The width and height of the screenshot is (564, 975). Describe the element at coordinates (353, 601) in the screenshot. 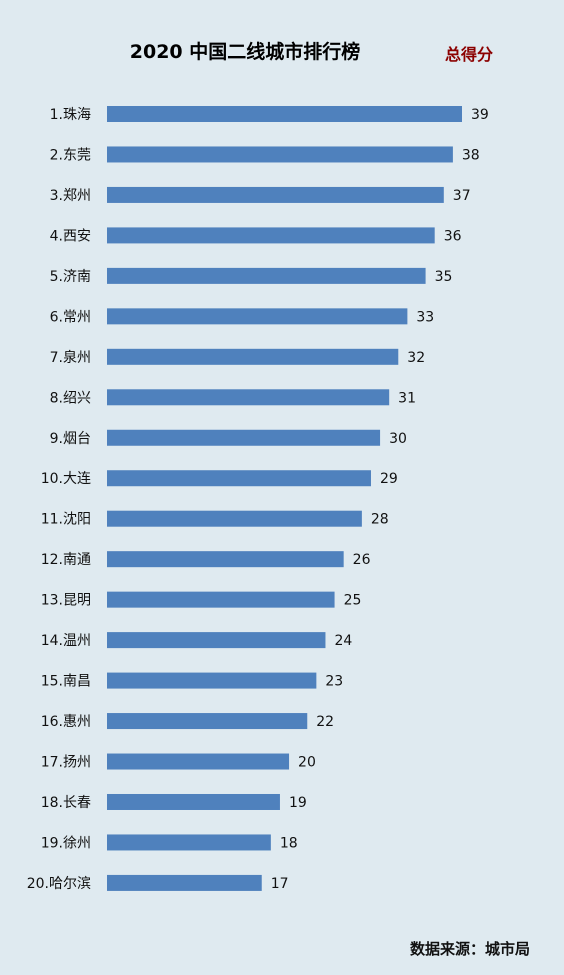

I see `value-label: 25` at that location.